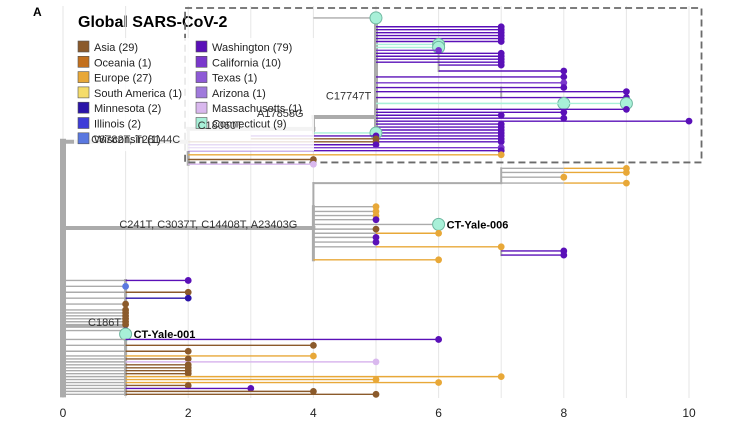 This screenshot has height=422, width=750. Describe the element at coordinates (221, 126) in the screenshot. I see `mutation-label: C18060T` at that location.